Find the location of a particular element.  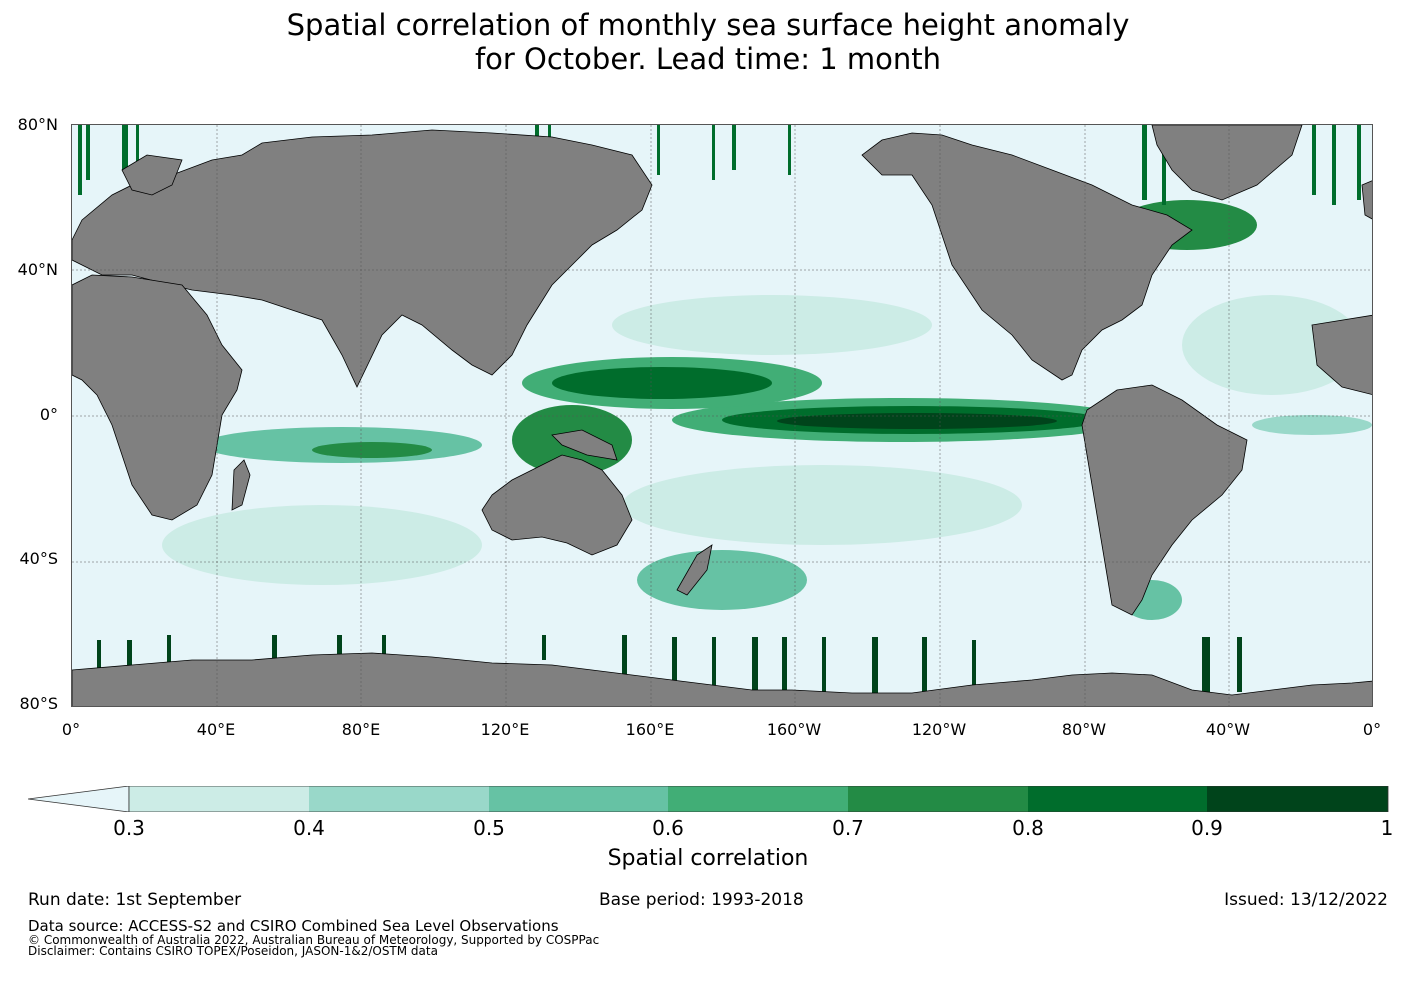

lon-label-80e: 80°E is located at coordinates (361, 729).